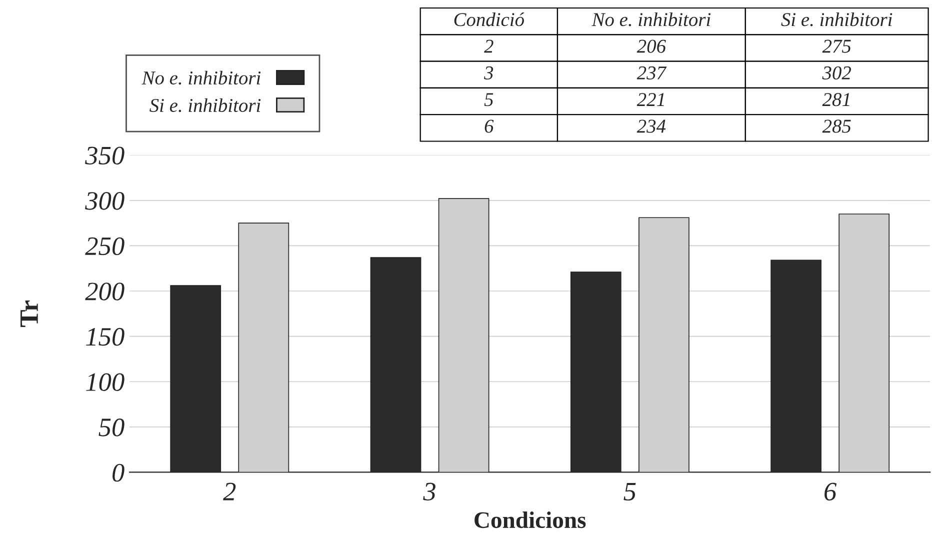 This screenshot has width=932, height=533. Describe the element at coordinates (104, 291) in the screenshot. I see `y-tick-label: 200` at that location.